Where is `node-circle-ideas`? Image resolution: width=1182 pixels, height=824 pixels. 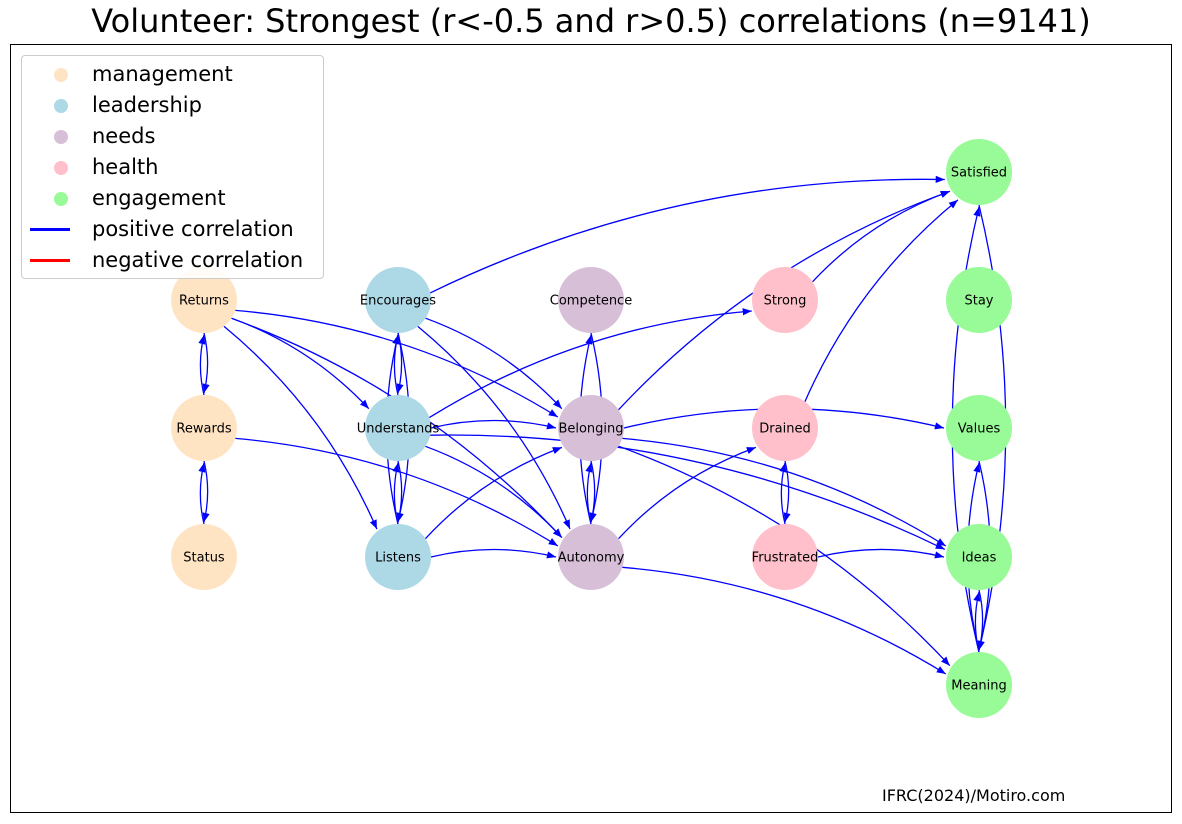 node-circle-ideas is located at coordinates (979, 557).